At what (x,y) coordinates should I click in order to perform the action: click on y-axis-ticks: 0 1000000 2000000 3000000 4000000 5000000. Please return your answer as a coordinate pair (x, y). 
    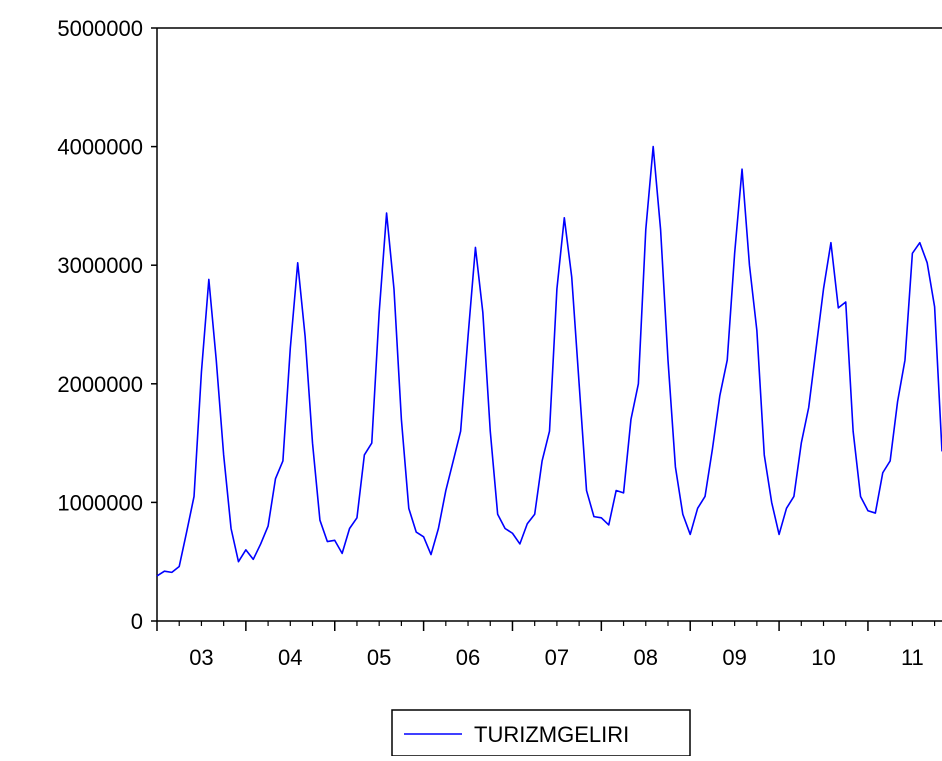
    Looking at the image, I should click on (107, 325).